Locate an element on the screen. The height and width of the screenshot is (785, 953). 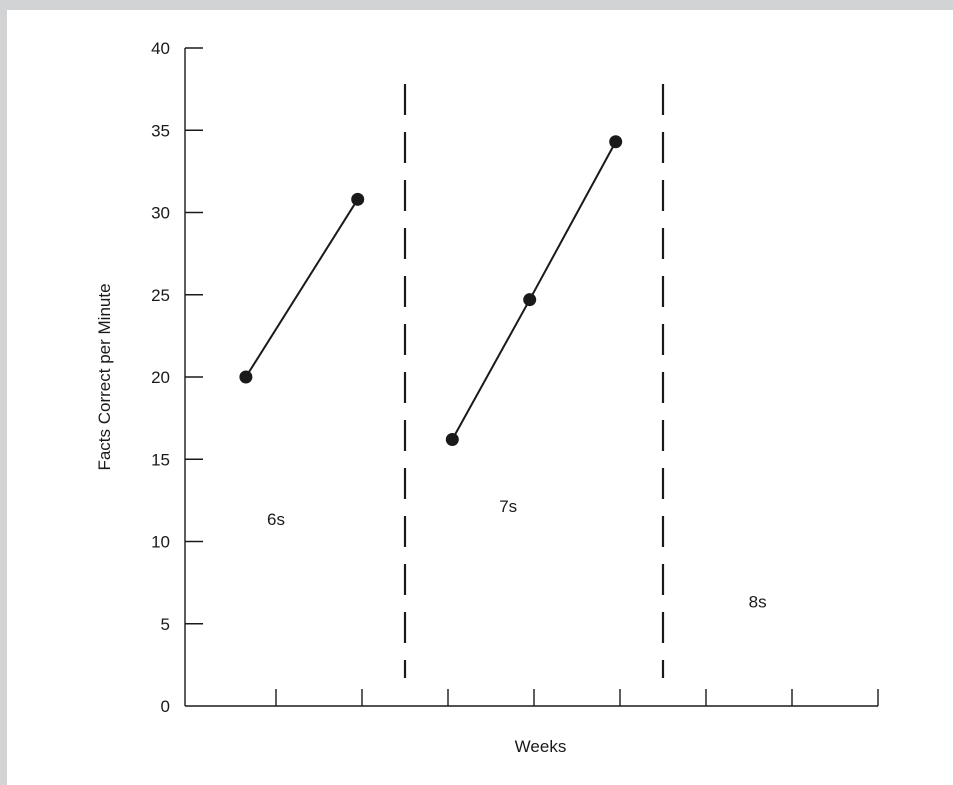
phase-label: 6s is located at coordinates (276, 519).